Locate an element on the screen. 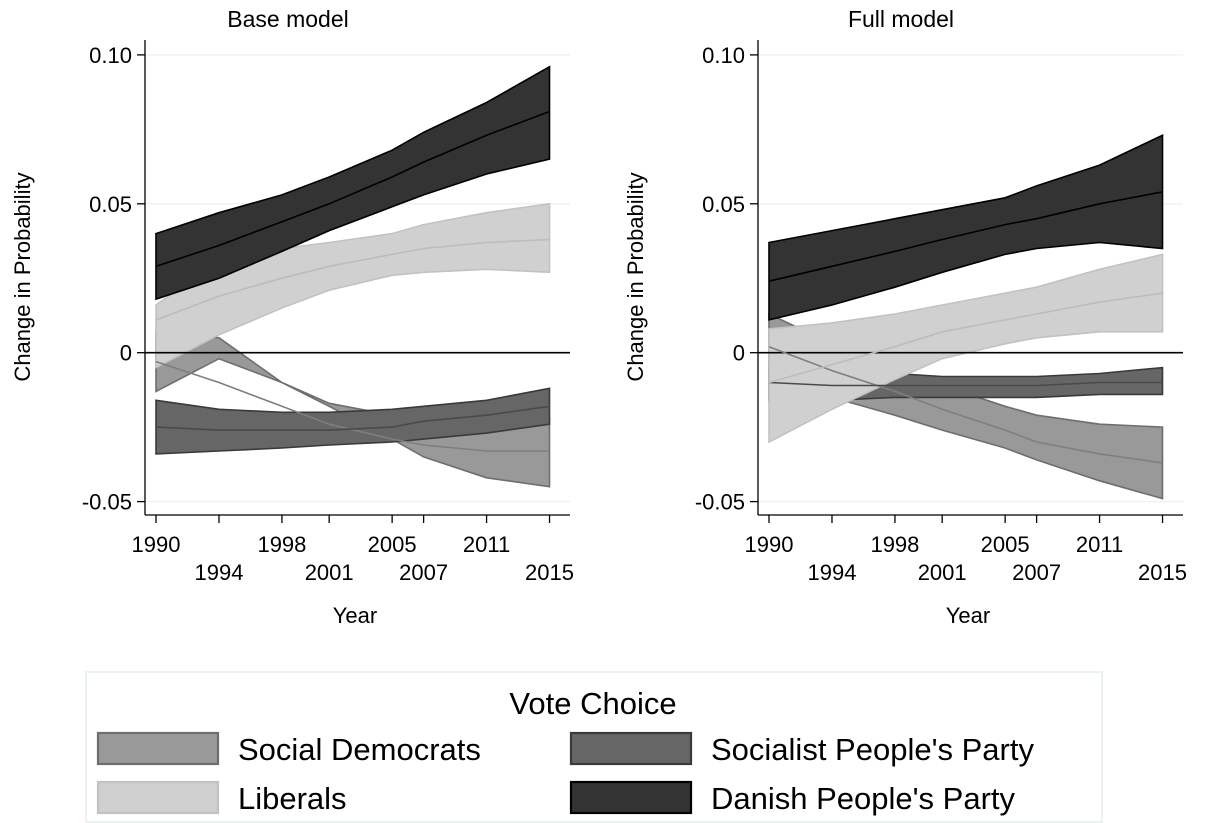  legend-label: Danish People's Party is located at coordinates (863, 798).